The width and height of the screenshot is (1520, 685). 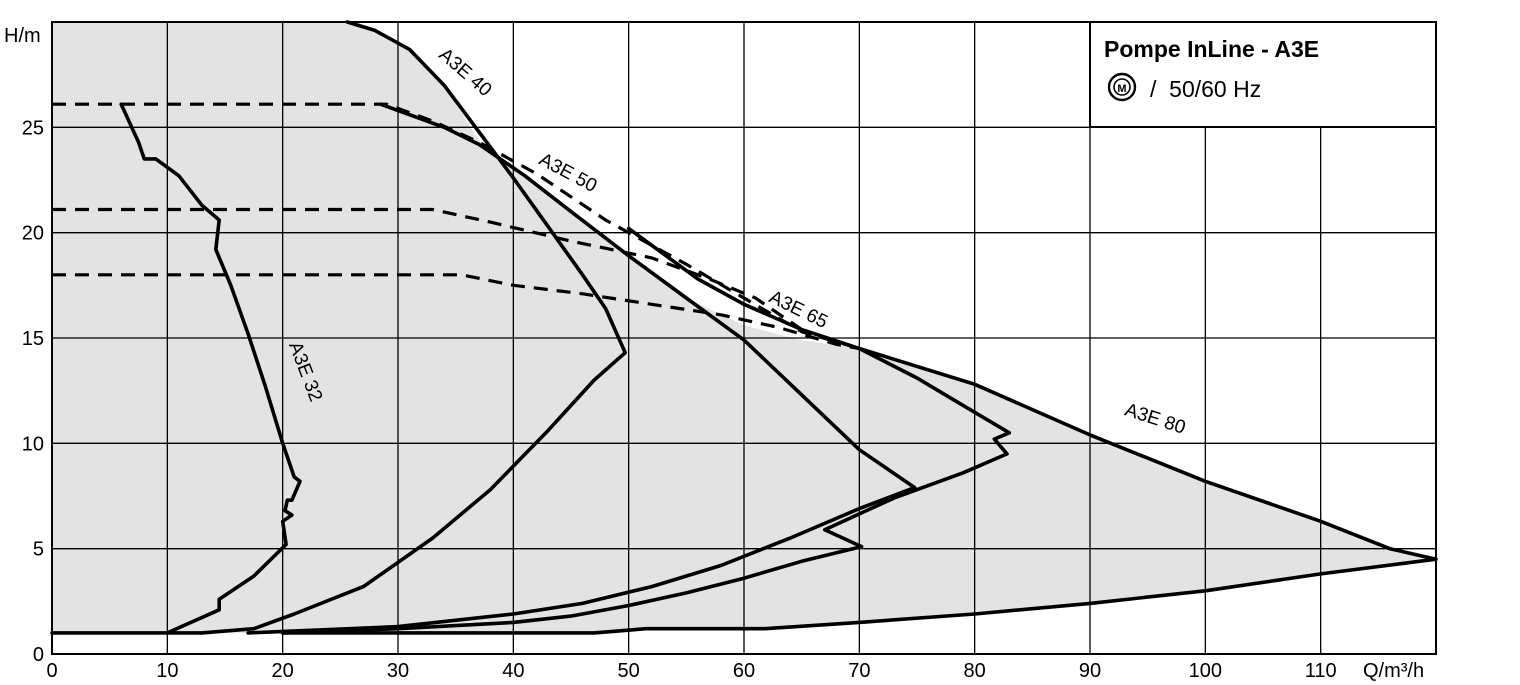 I want to click on x-tick-label: 0, so click(x=51, y=671).